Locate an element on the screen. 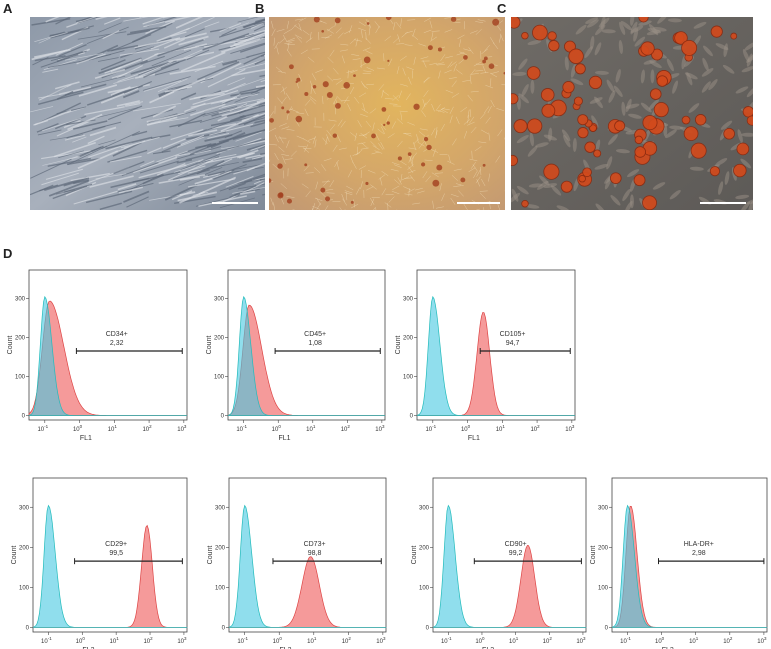 The image size is (771, 649). tick-exponent: 2 is located at coordinates (538, 426).